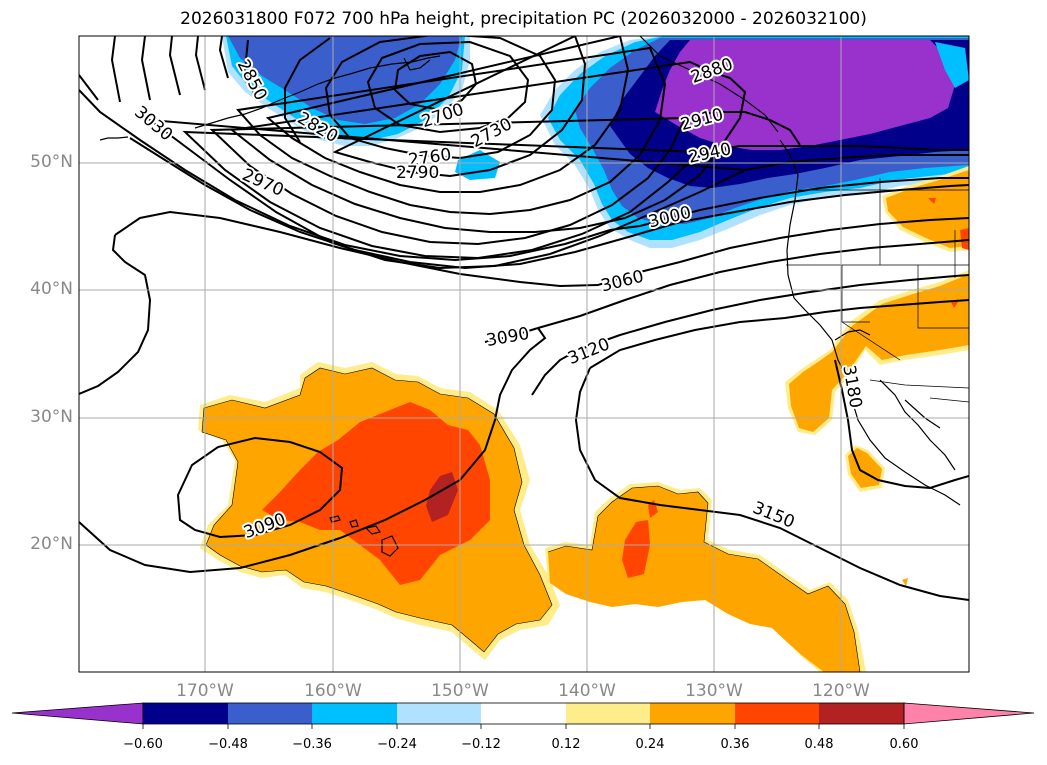  I want to click on colorbar-tick-label: 0.48, so click(819, 744).